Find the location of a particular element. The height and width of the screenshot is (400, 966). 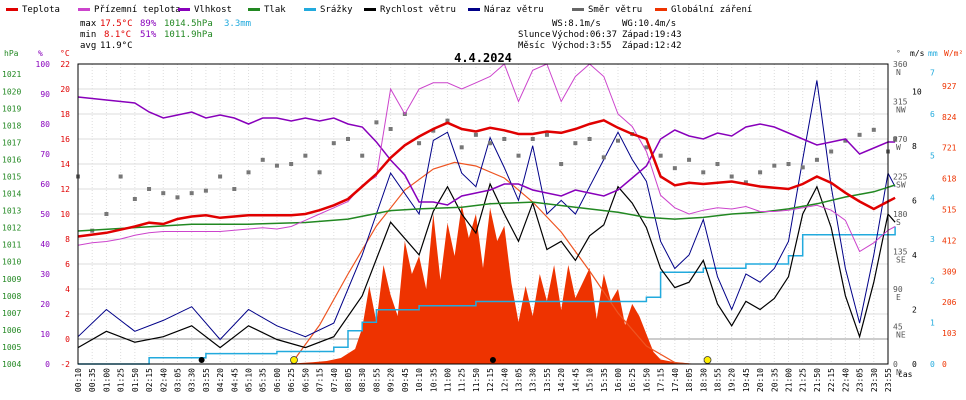

axis-pct-tick: 90 is located at coordinates (45, 94).